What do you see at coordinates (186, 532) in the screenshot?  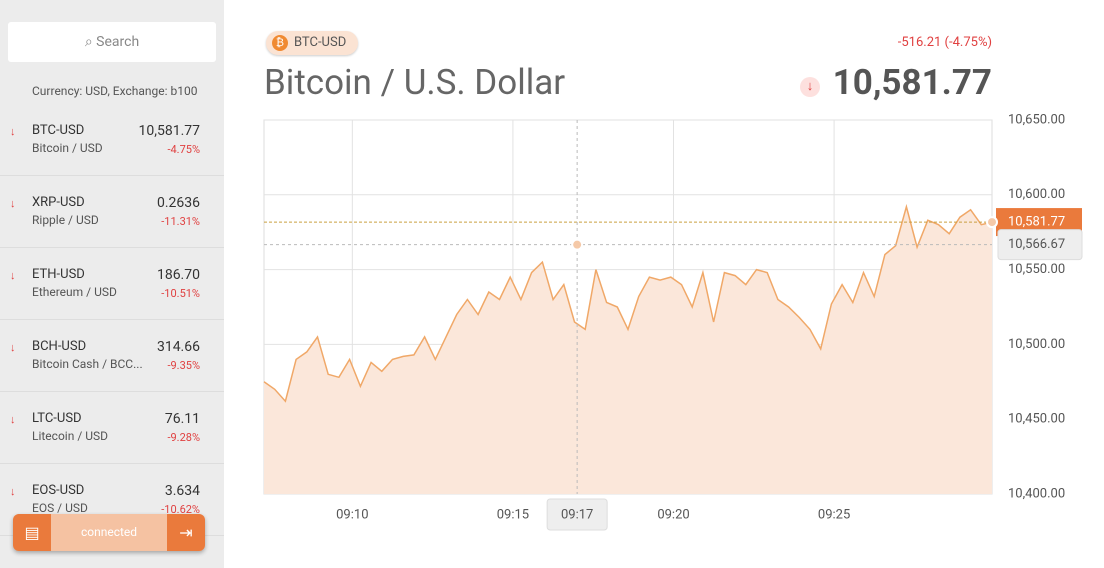 I see `logout-button: ⇥` at bounding box center [186, 532].